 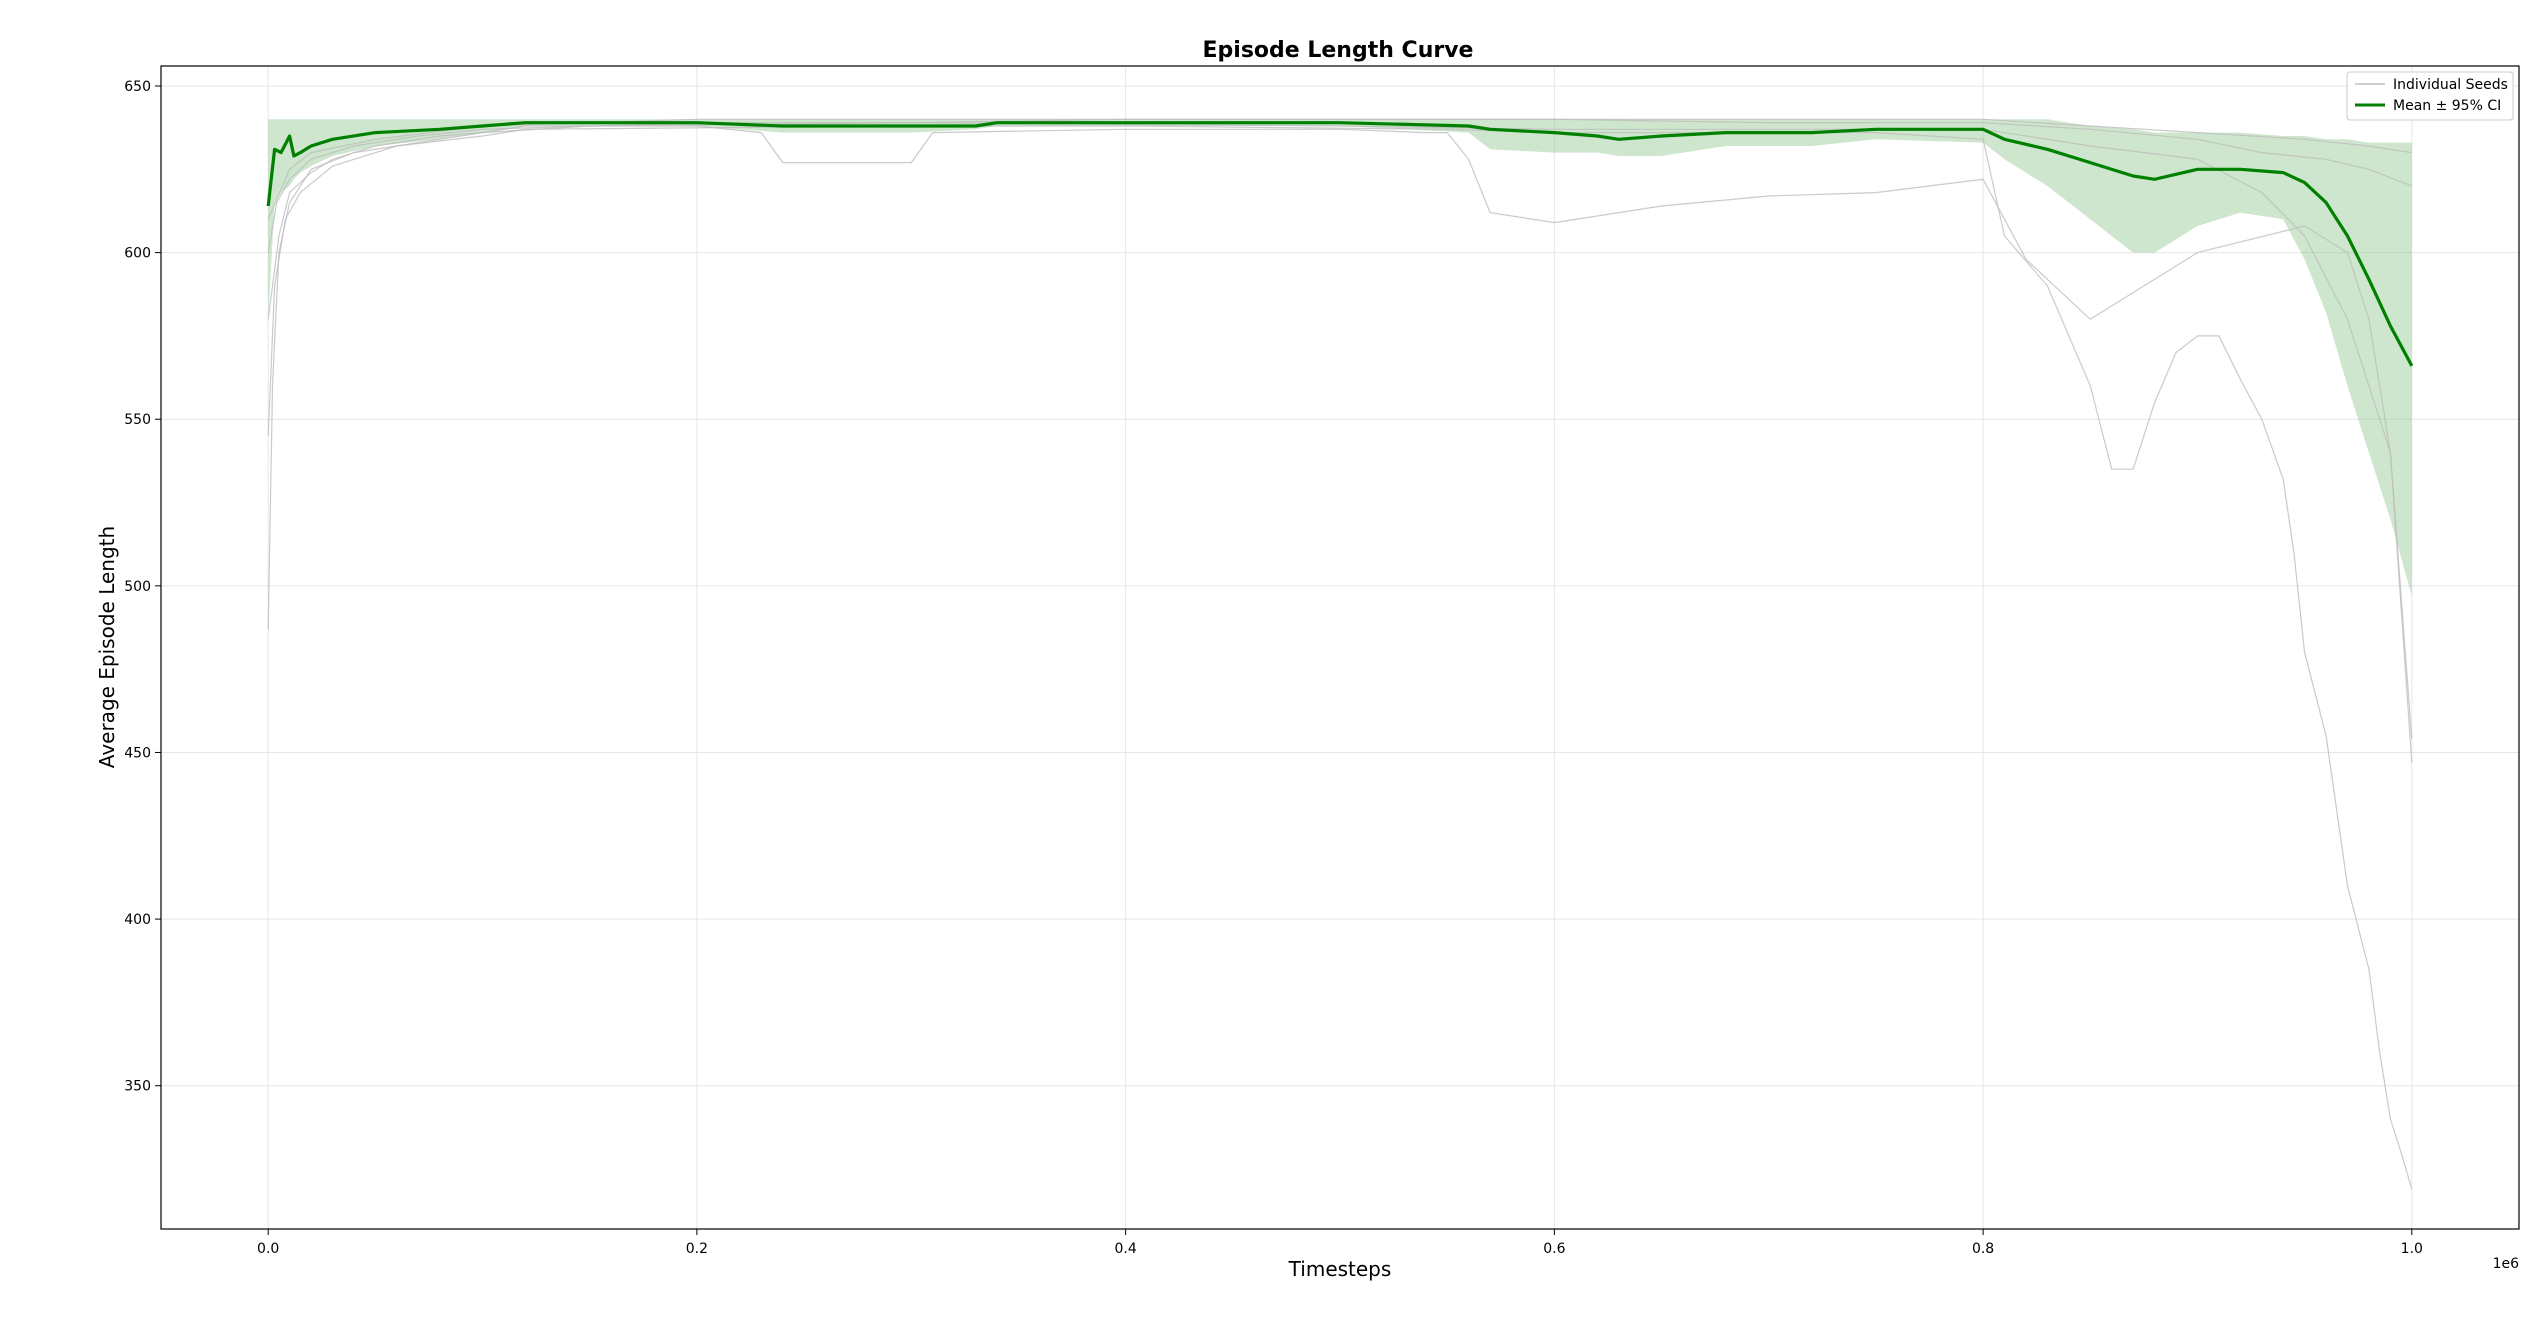 I want to click on y-tick-label: 650, so click(x=137, y=87).